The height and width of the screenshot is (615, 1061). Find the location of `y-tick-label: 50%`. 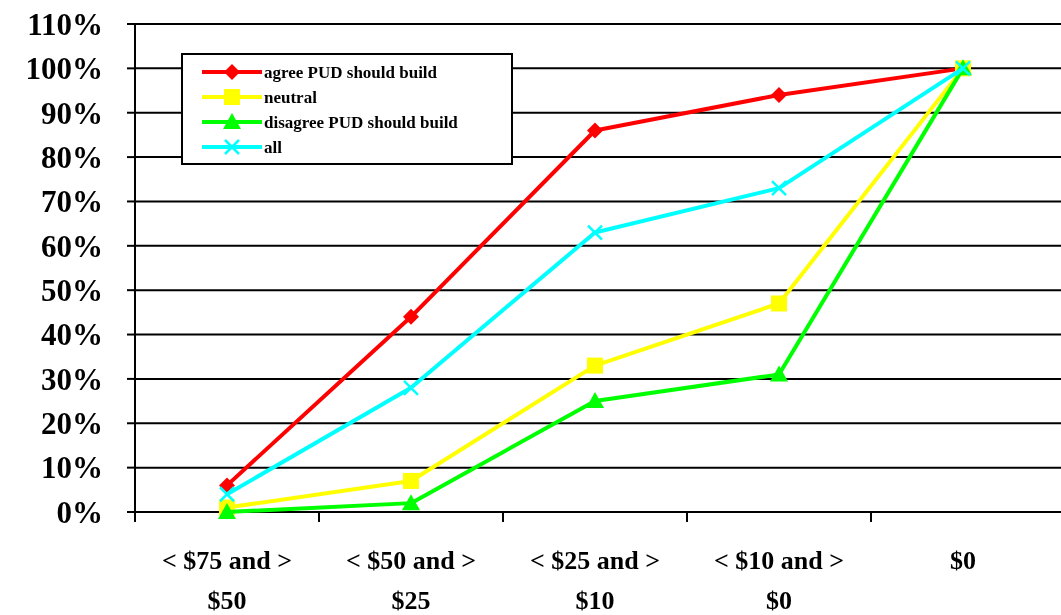

y-tick-label: 50% is located at coordinates (72, 291).